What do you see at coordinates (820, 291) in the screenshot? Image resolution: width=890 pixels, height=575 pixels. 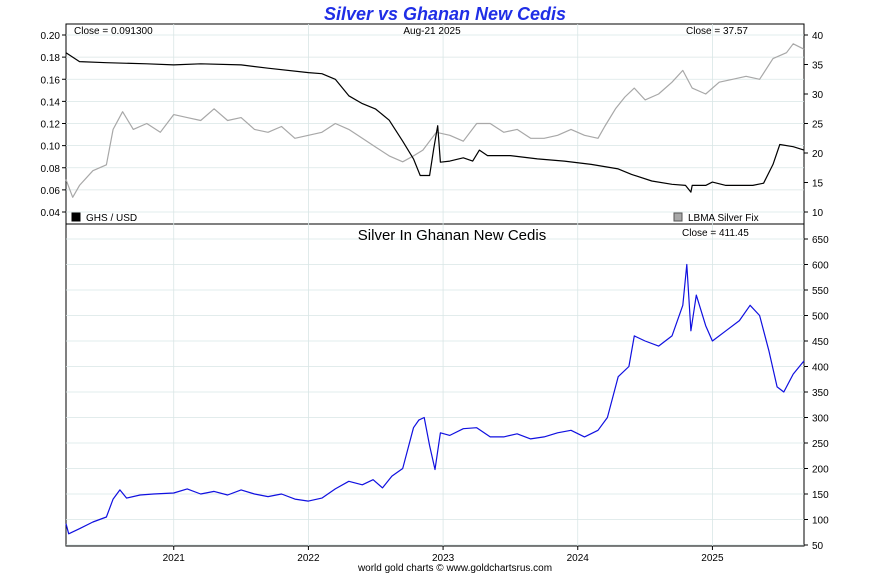 I see `bottom-right-tick-label: 550` at bounding box center [820, 291].